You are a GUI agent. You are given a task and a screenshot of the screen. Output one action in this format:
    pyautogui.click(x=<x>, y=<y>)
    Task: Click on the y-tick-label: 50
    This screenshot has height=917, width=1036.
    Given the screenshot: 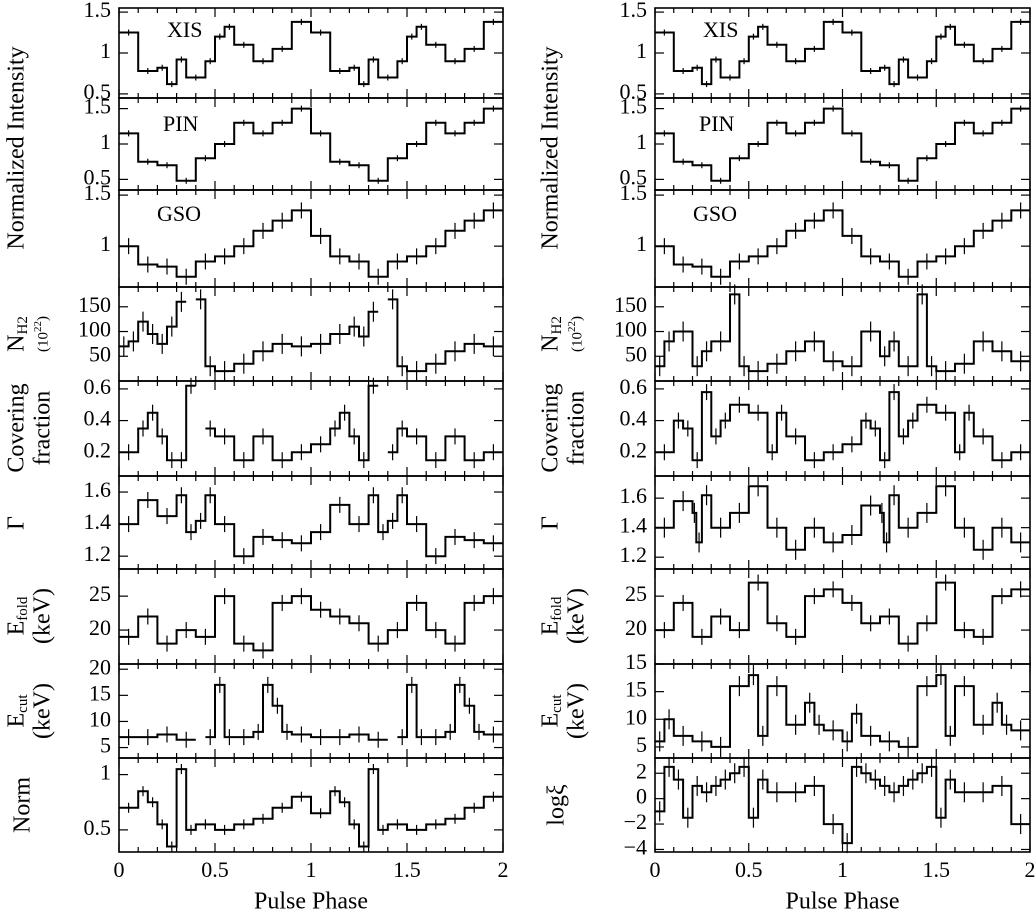 What is the action you would take?
    pyautogui.click(x=636, y=353)
    